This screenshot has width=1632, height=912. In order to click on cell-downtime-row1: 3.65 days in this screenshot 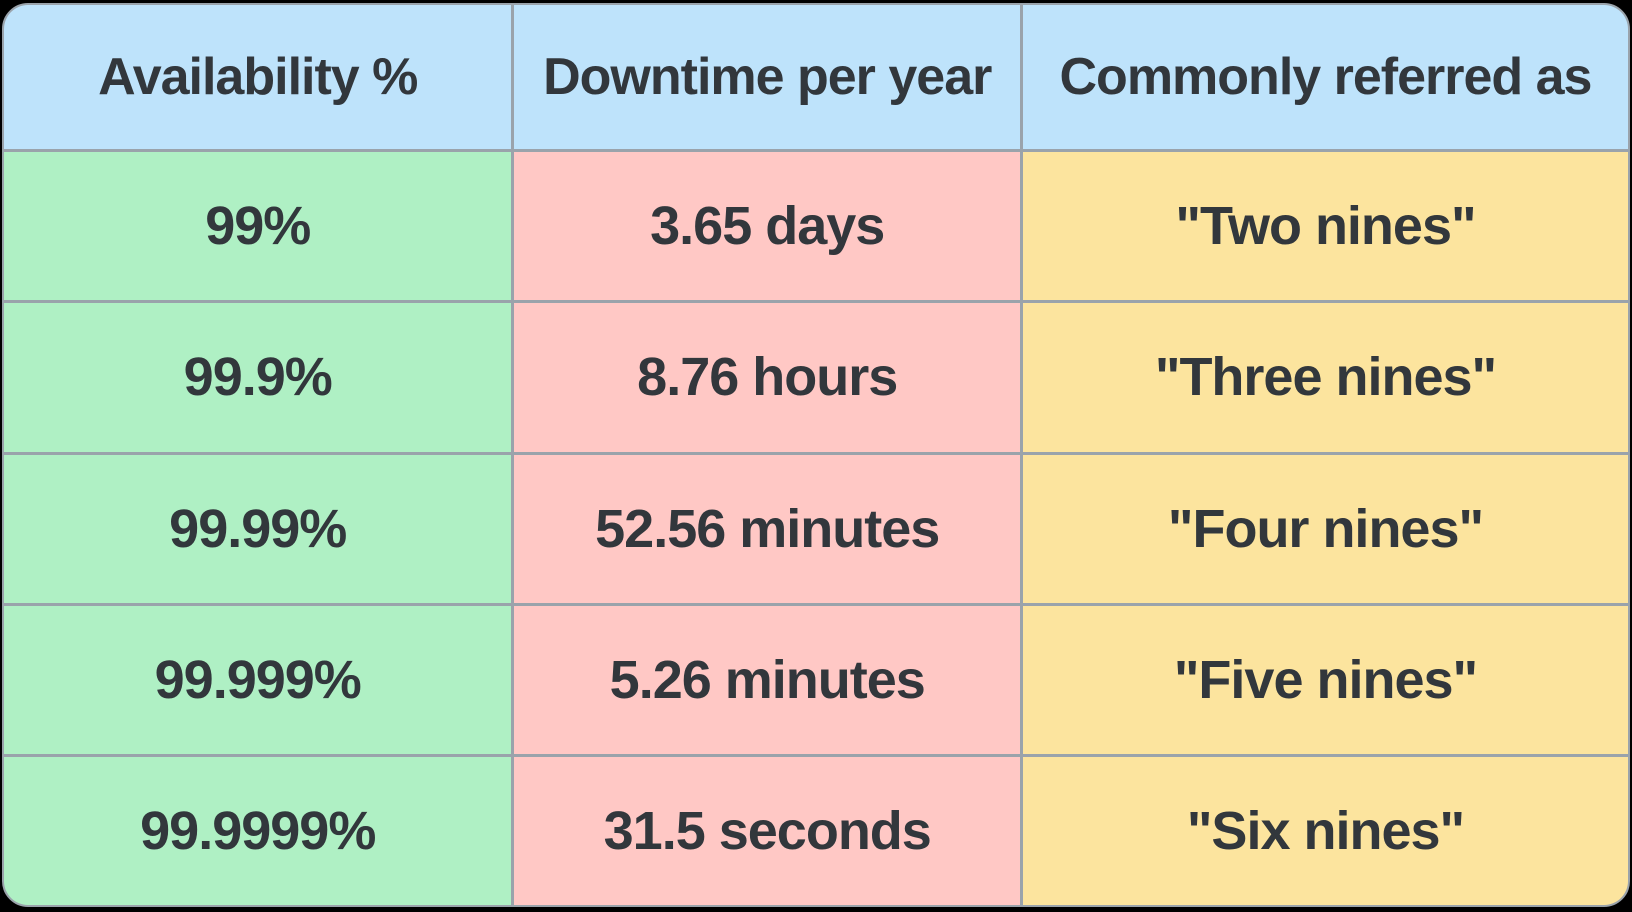, I will do `click(767, 226)`.